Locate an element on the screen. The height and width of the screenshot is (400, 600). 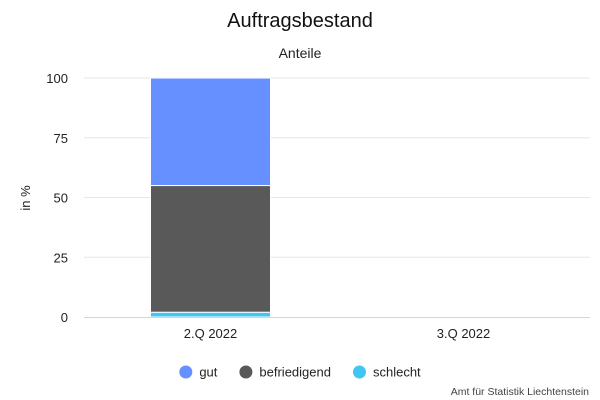
legend: gut befriedigend schlecht is located at coordinates (300, 372).